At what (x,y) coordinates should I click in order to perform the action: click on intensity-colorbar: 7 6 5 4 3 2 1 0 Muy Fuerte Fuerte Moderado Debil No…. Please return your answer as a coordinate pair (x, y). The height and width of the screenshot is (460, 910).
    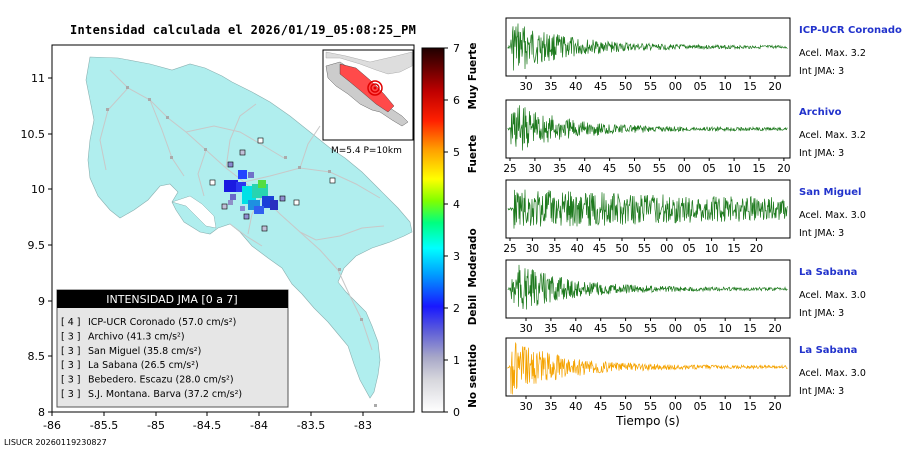
    Looking at the image, I should click on (450, 230).